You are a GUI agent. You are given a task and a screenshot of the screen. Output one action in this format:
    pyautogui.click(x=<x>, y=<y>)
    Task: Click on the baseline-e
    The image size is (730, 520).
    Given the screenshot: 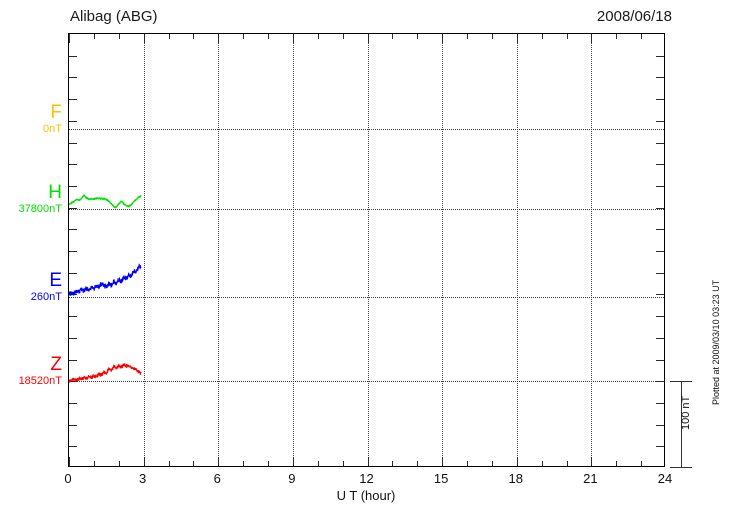 What is the action you would take?
    pyautogui.click(x=366, y=297)
    